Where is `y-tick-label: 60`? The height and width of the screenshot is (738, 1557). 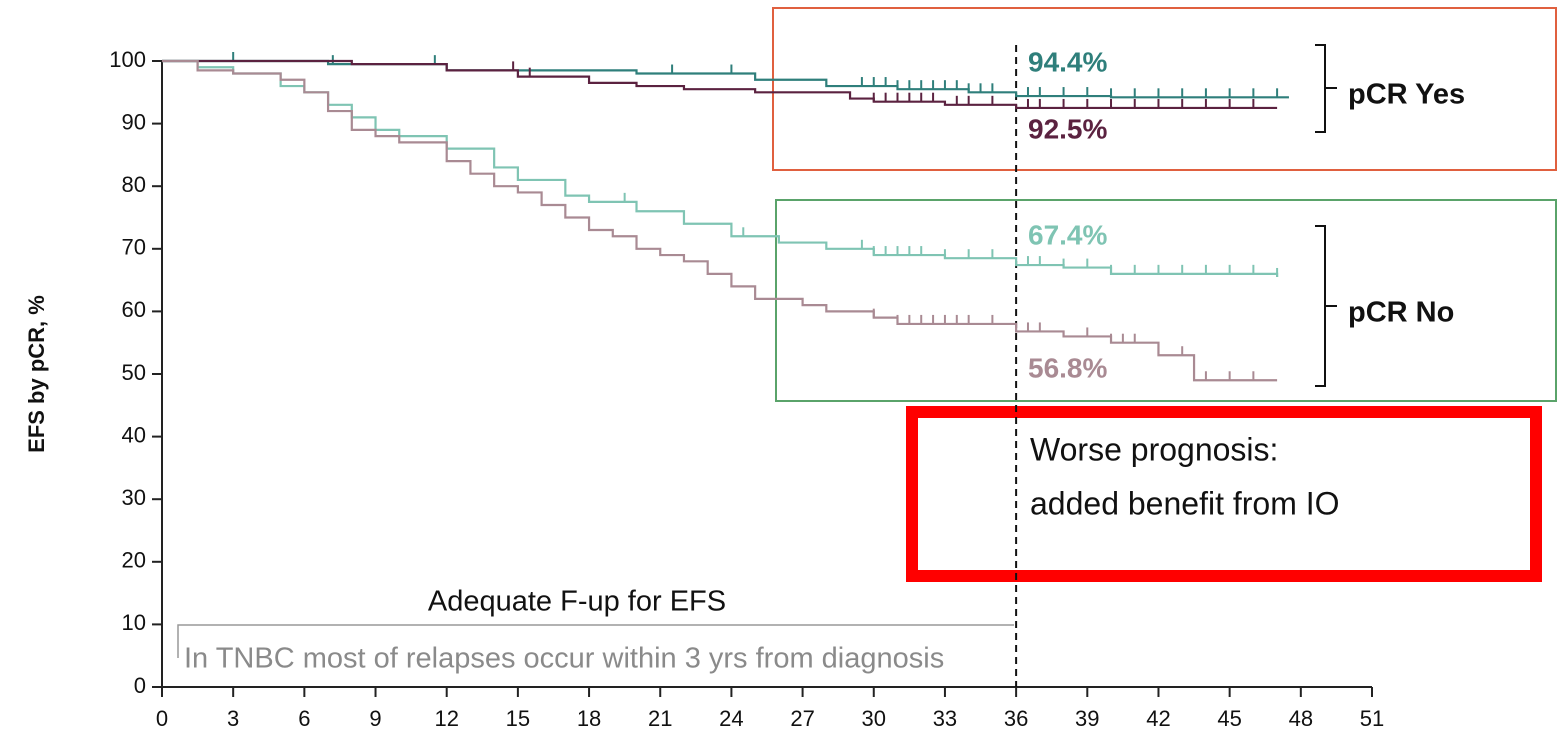 y-tick-label: 60 is located at coordinates (134, 309).